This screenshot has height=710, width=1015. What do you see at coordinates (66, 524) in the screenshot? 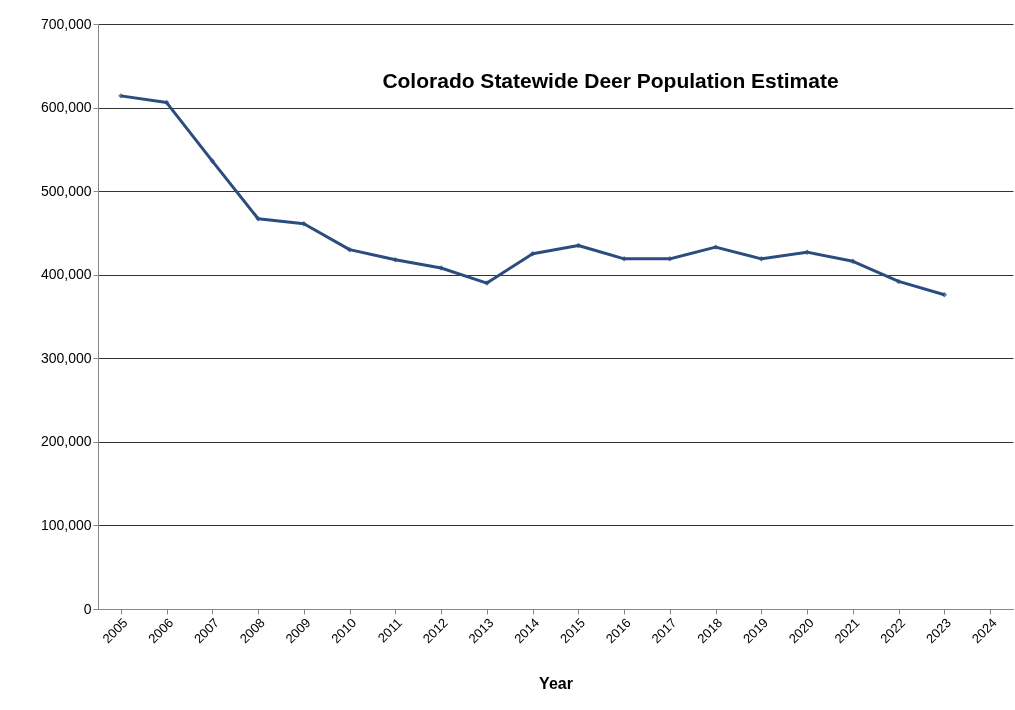
I see `y-tick-label: 100,000` at bounding box center [66, 524].